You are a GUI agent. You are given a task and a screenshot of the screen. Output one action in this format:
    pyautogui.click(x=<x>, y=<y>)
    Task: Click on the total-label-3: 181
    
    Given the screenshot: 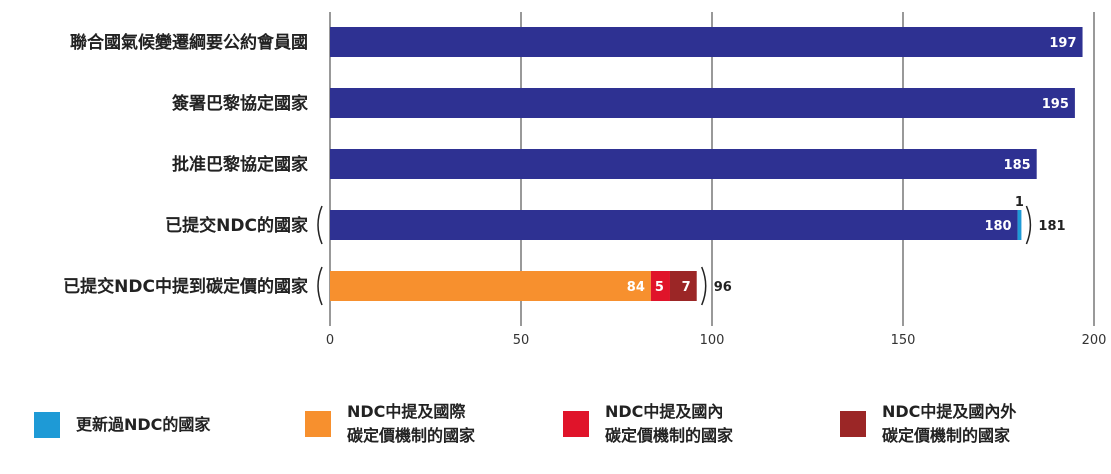 What is the action you would take?
    pyautogui.click(x=1051, y=226)
    